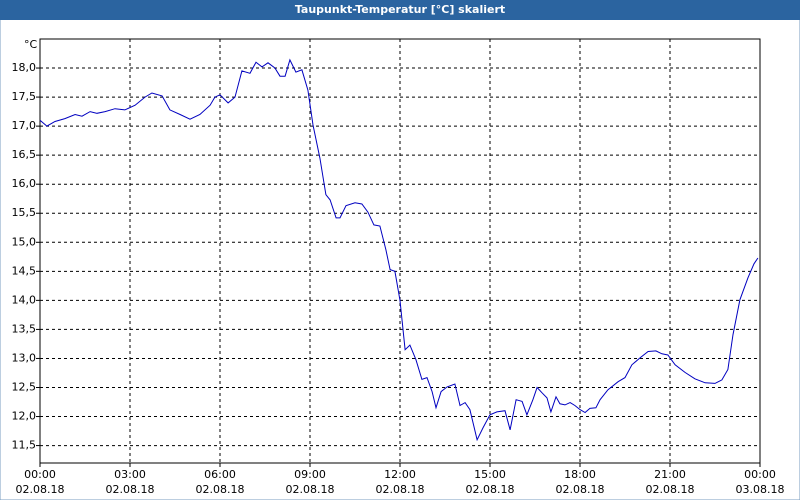 Image resolution: width=800 pixels, height=500 pixels. I want to click on y-tick-label: 15,0, so click(24, 241).